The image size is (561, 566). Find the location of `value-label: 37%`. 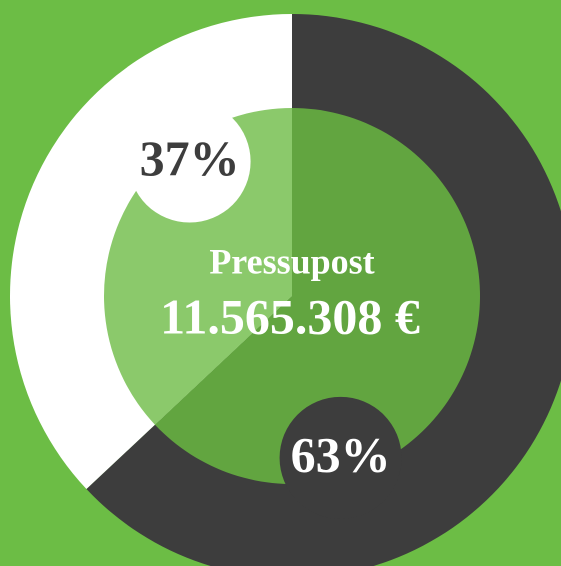

value-label: 37% is located at coordinates (190, 158).